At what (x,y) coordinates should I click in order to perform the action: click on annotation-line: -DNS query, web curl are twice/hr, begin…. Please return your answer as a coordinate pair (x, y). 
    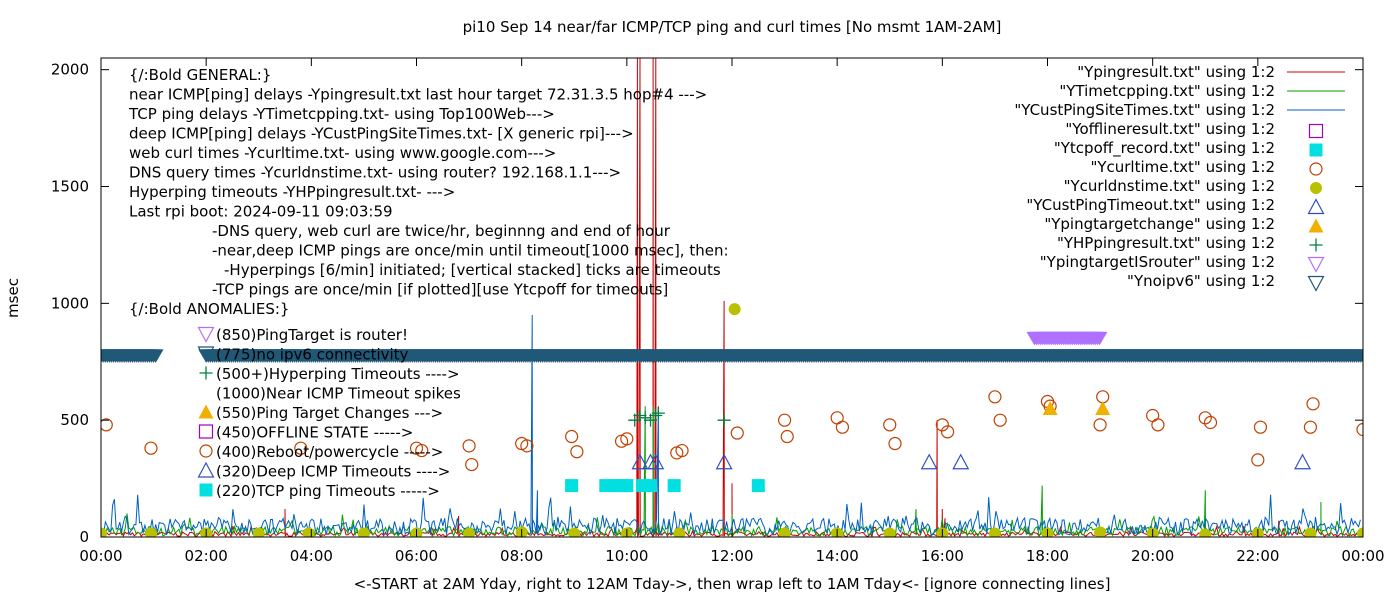
    Looking at the image, I should click on (441, 231).